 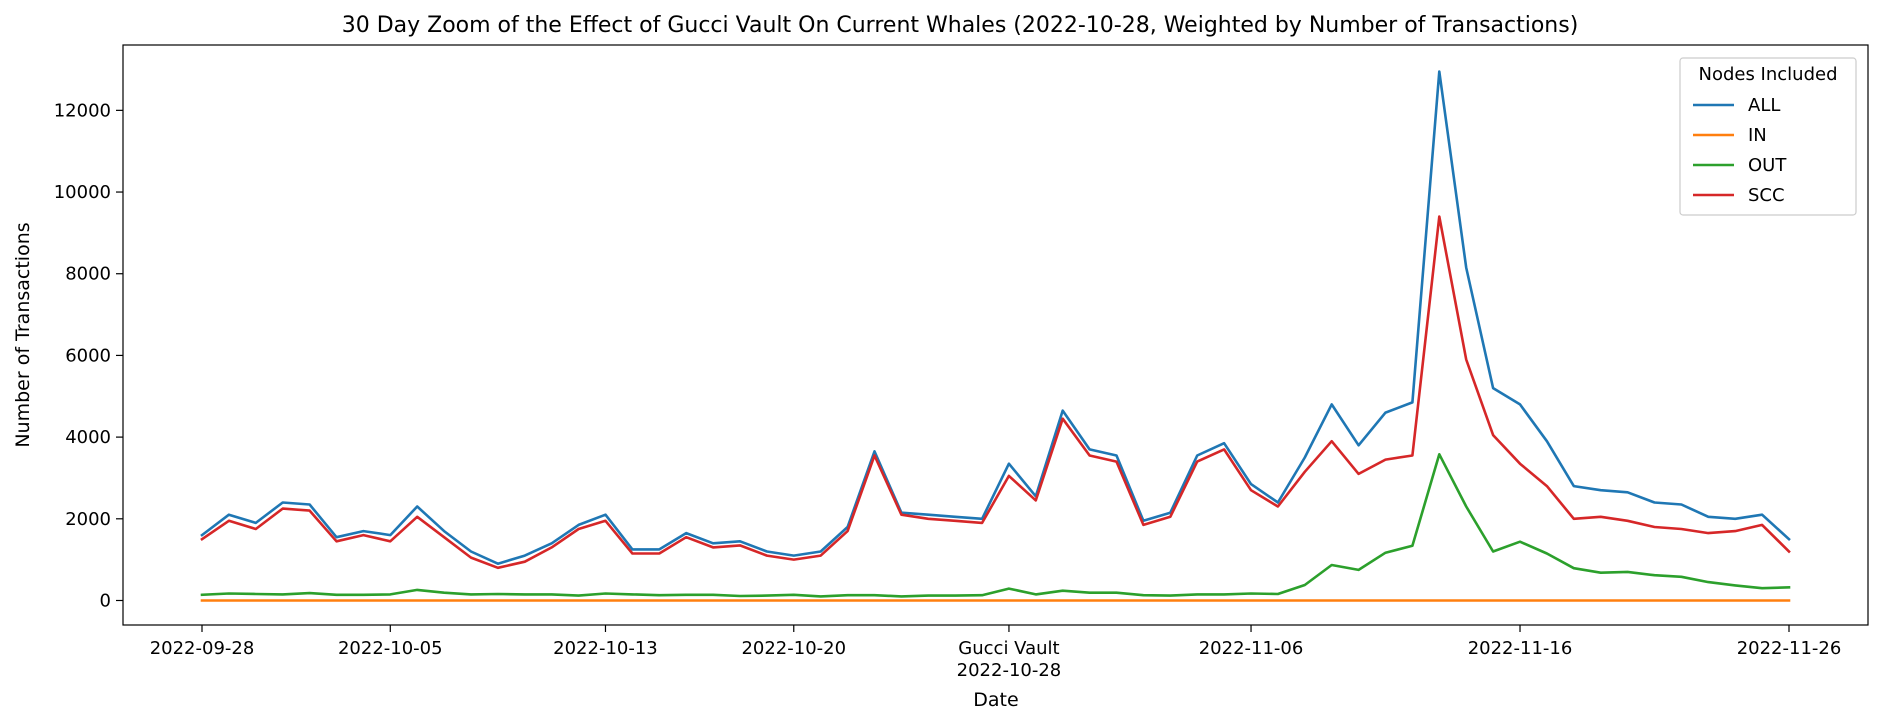 I want to click on legend: Nodes Included ALL IN OUT SCC, so click(x=1768, y=136).